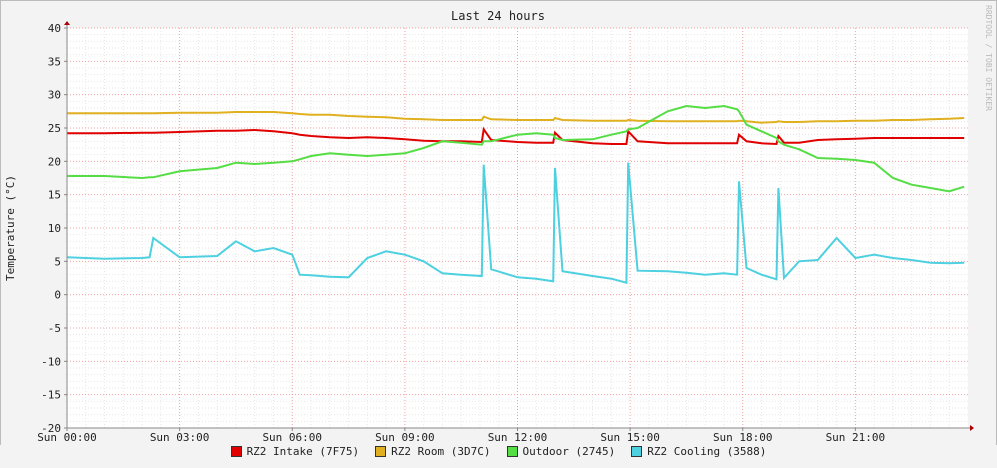 The height and width of the screenshot is (468, 997). Describe the element at coordinates (57, 295) in the screenshot. I see `y-tick-label: 0` at that location.